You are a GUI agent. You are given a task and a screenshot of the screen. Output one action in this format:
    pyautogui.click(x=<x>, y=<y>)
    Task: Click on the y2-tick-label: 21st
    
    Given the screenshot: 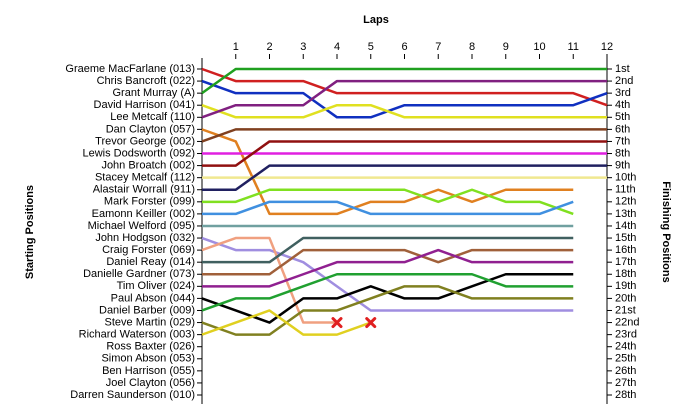 What is the action you would take?
    pyautogui.click(x=625, y=310)
    